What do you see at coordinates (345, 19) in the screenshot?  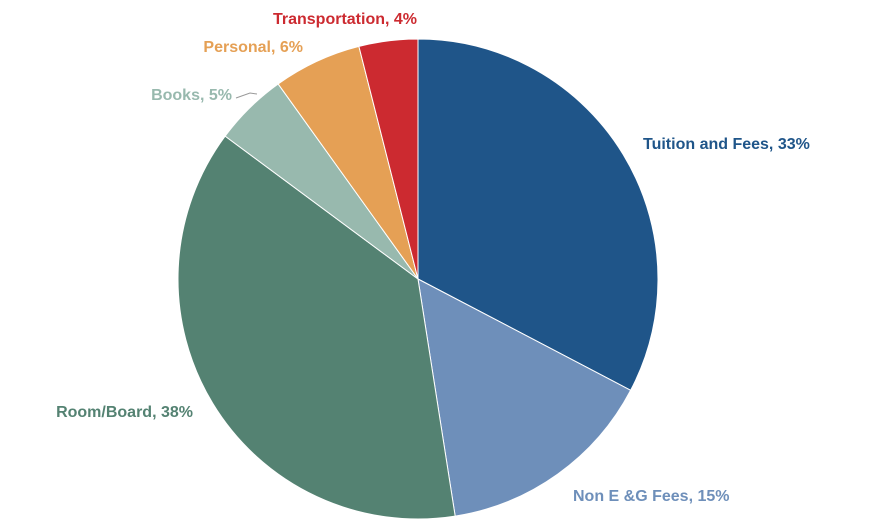 I see `slice-label: Transportation, 4%` at bounding box center [345, 19].